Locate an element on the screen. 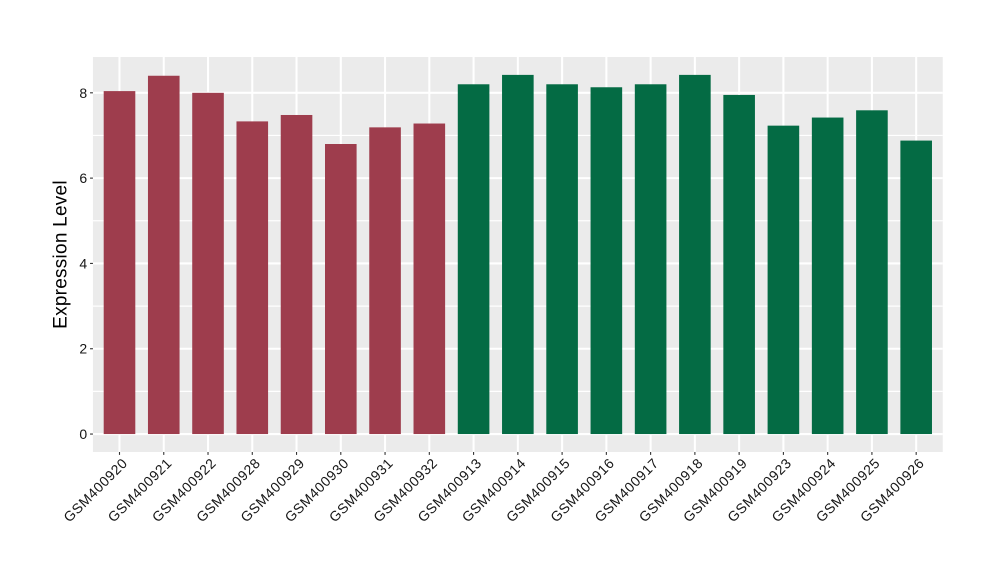 This screenshot has width=1000, height=580. svg-text: 8 is located at coordinates (83, 93).